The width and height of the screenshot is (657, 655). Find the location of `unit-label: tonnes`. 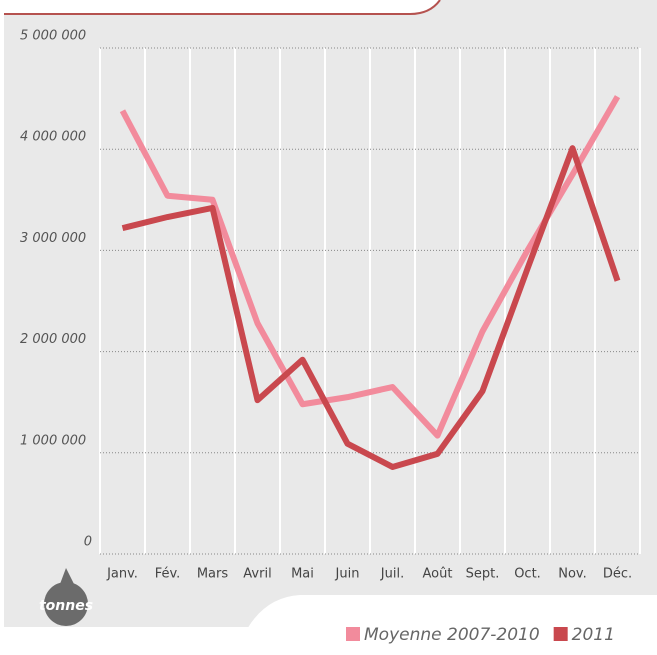

unit-label: tonnes is located at coordinates (66, 606).